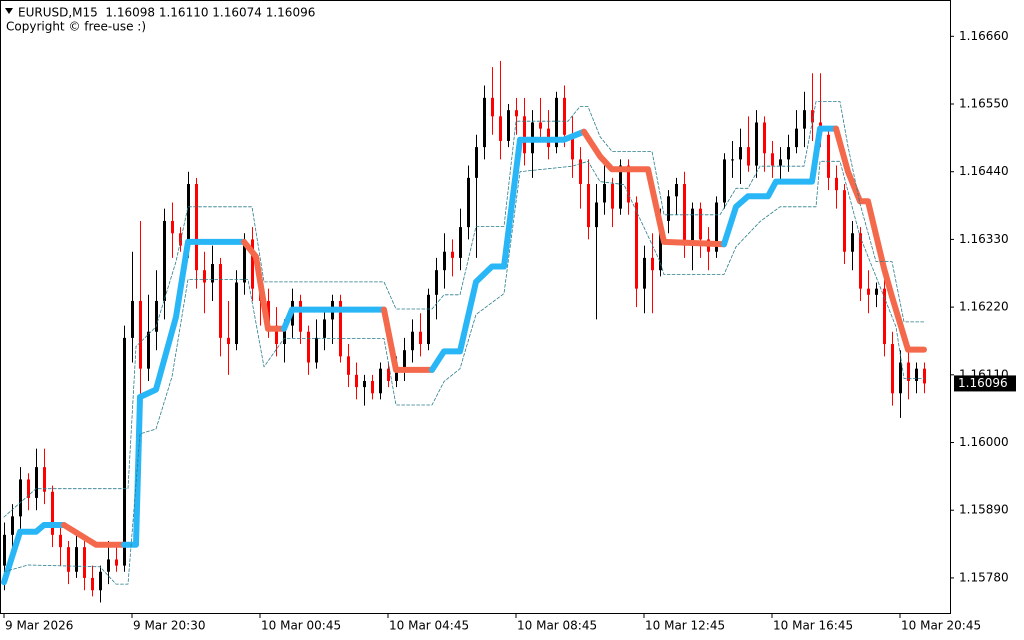 This screenshot has width=1024, height=640. I want to click on x-tick-label: 10 Mar 08:45, so click(557, 626).